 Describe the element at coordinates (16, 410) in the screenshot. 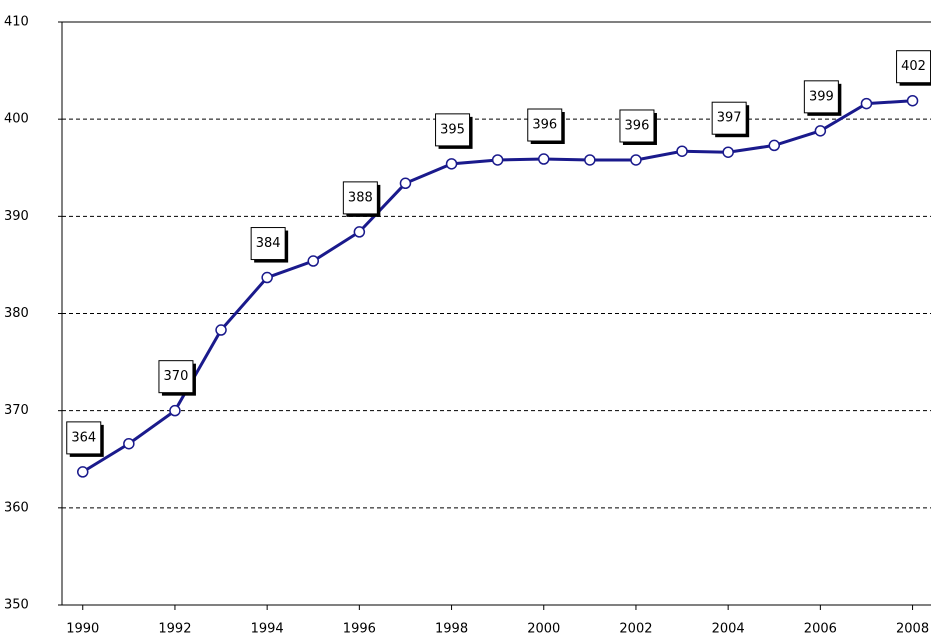

I see `y-tick-label: 370` at that location.